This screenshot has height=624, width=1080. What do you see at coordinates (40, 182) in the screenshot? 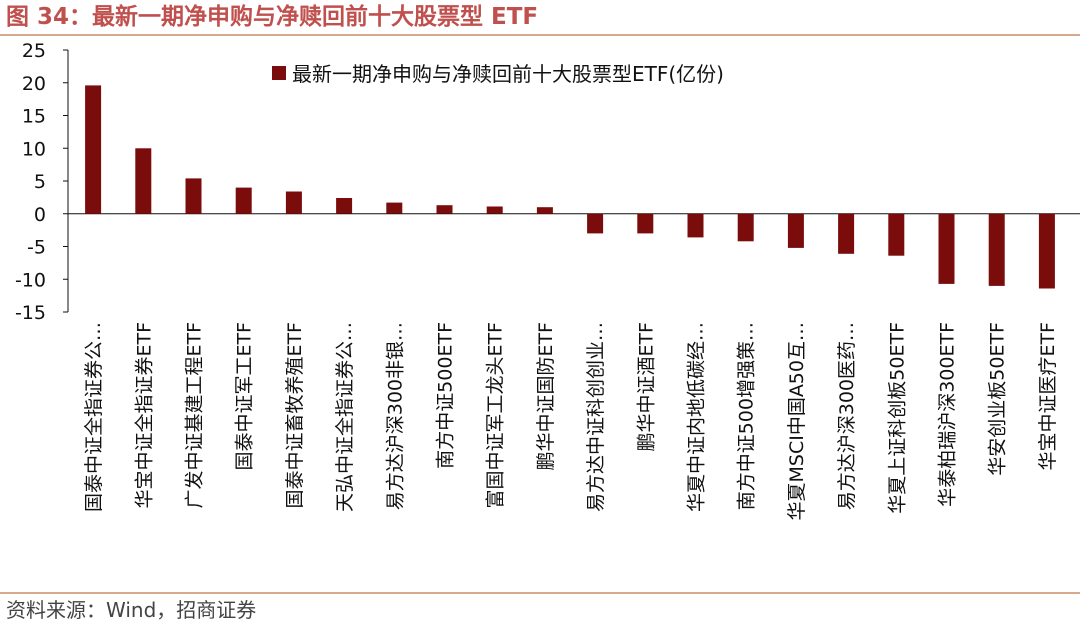
I see `y-tick-label: 5` at bounding box center [40, 182].